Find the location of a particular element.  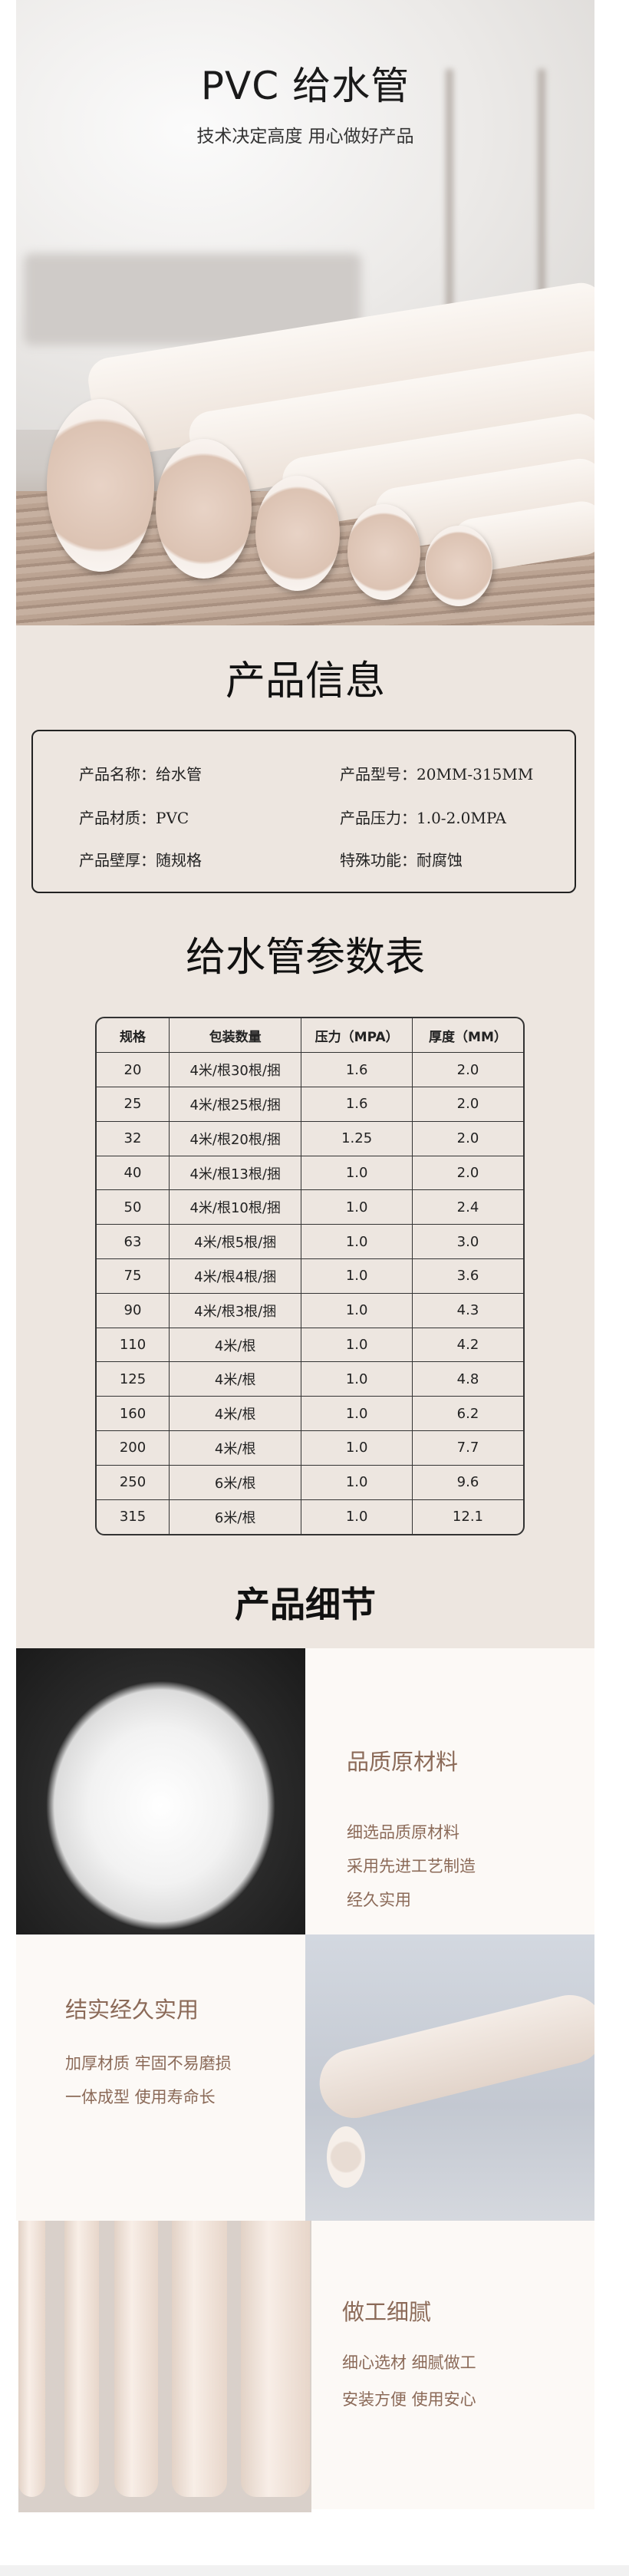

table-cell: 4.3 is located at coordinates (467, 1310).